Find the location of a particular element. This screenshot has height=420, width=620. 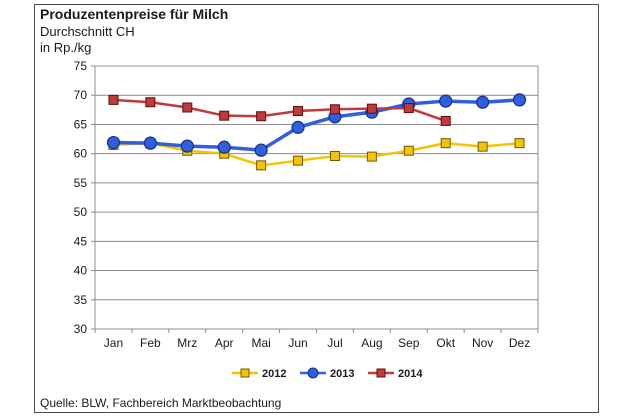

y-tick-label: 70 is located at coordinates (81, 95).